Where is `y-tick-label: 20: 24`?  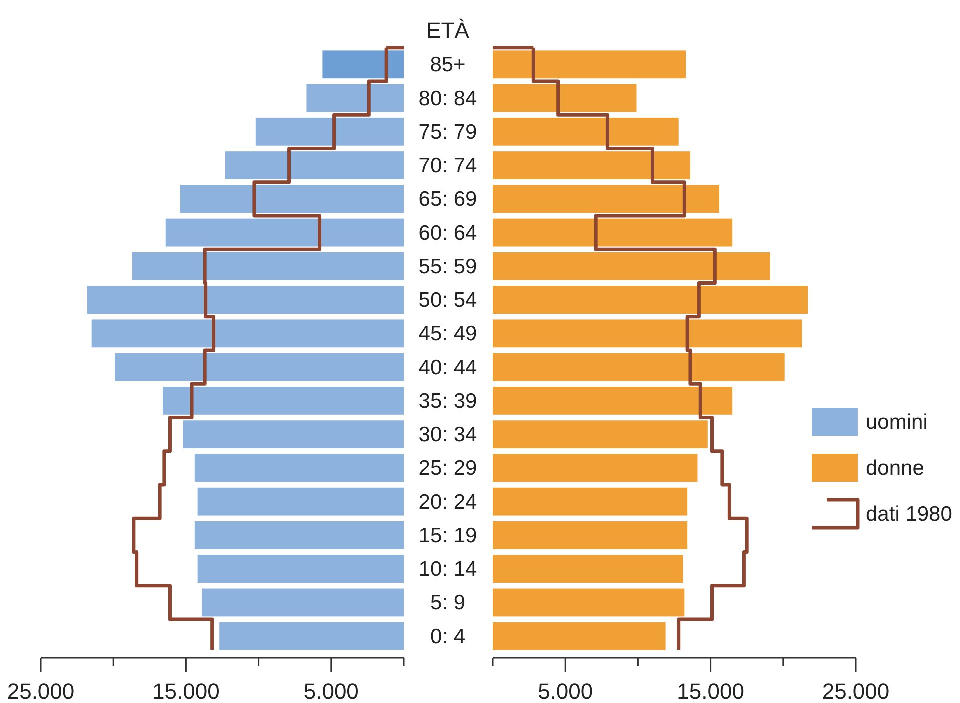 y-tick-label: 20: 24 is located at coordinates (448, 502).